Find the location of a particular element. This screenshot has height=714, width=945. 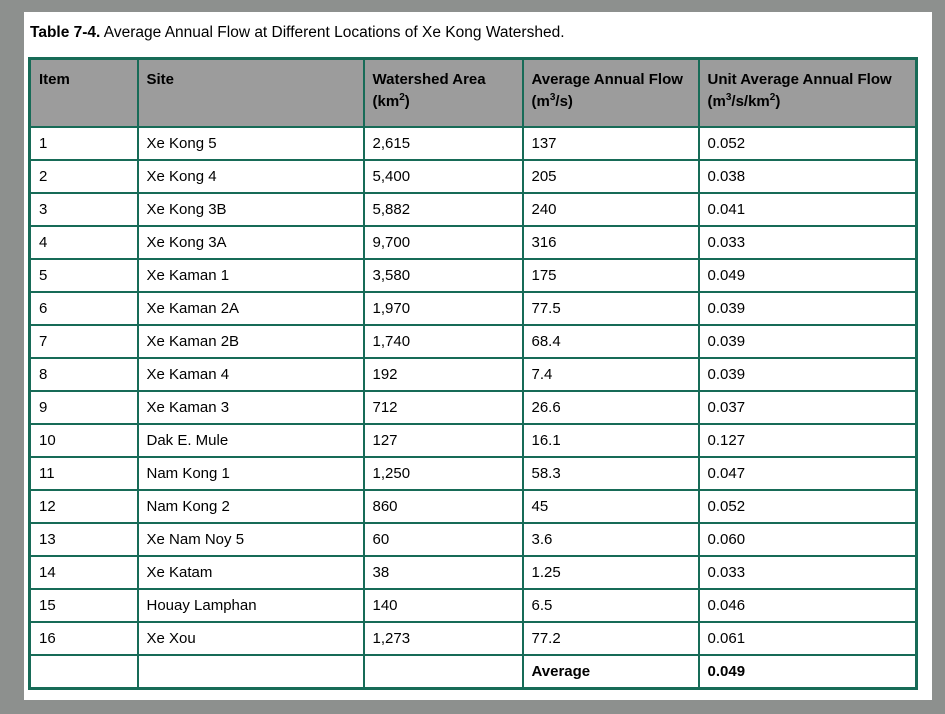

flow-cell: 6.5 is located at coordinates (610, 605).